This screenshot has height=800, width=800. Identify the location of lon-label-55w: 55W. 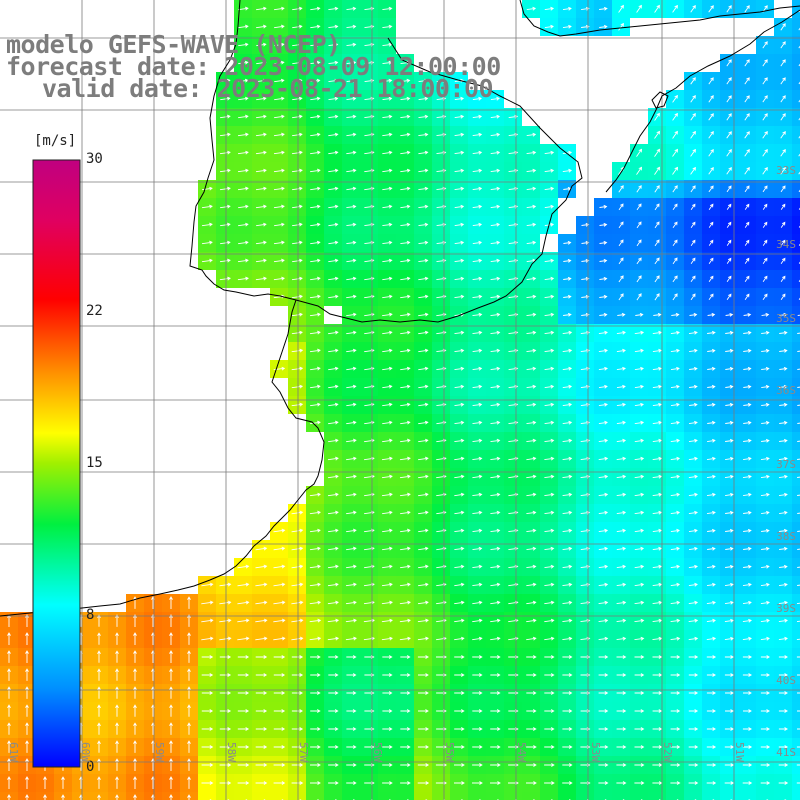
(449, 752).